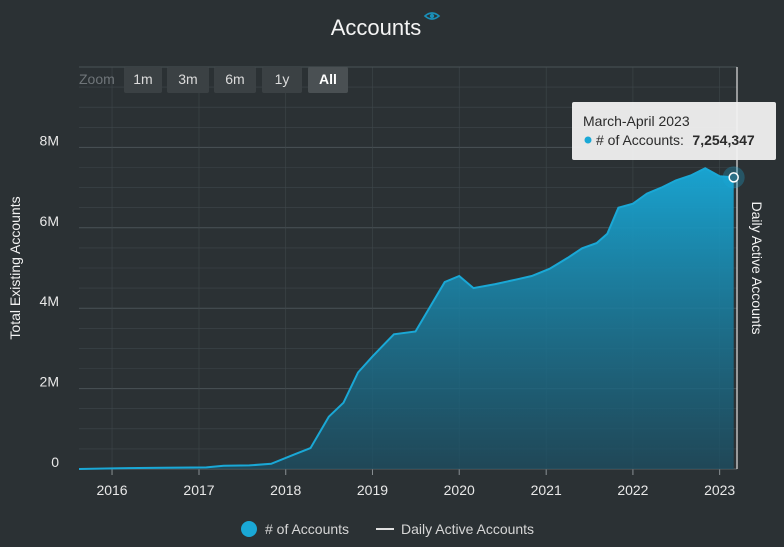 The height and width of the screenshot is (547, 784). Describe the element at coordinates (640, 140) in the screenshot. I see `tooltip-series-label: # of Accounts:` at that location.